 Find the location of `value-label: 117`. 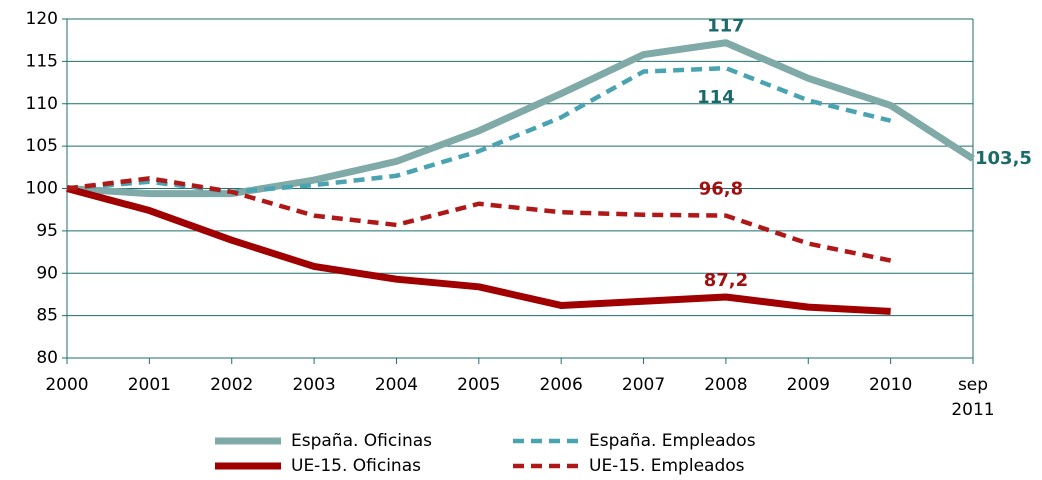

value-label: 117 is located at coordinates (726, 26).